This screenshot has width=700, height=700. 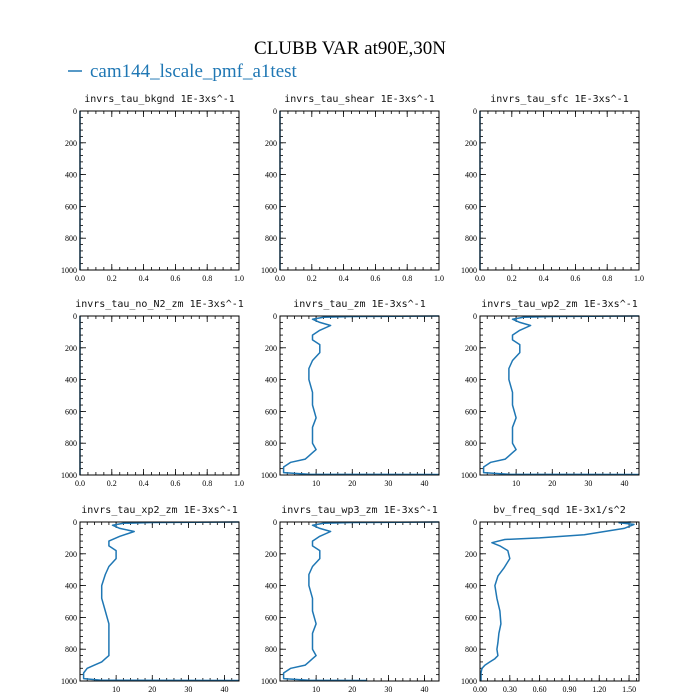 What do you see at coordinates (569, 689) in the screenshot?
I see `x-tick-label: 0.90` at bounding box center [569, 689].